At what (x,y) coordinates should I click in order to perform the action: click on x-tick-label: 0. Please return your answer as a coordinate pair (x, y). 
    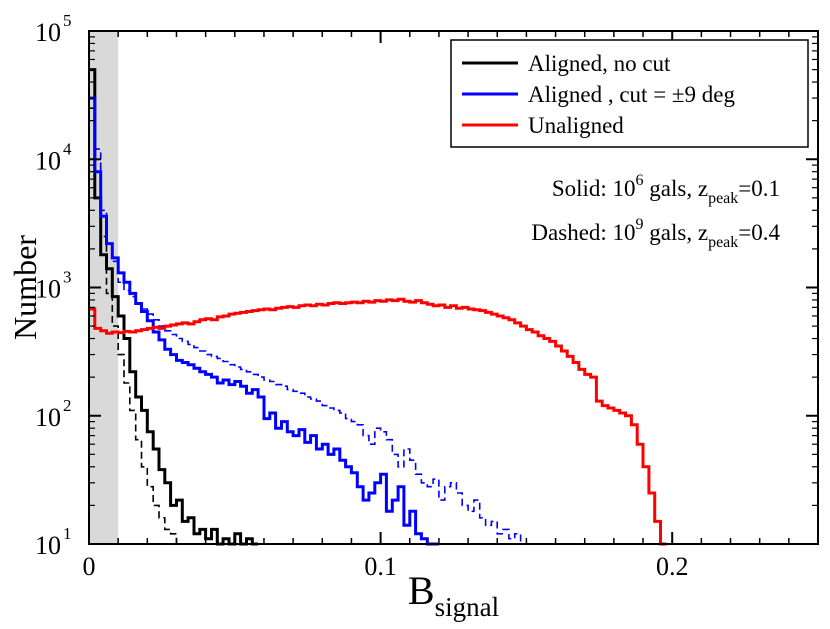
    Looking at the image, I should click on (89, 566).